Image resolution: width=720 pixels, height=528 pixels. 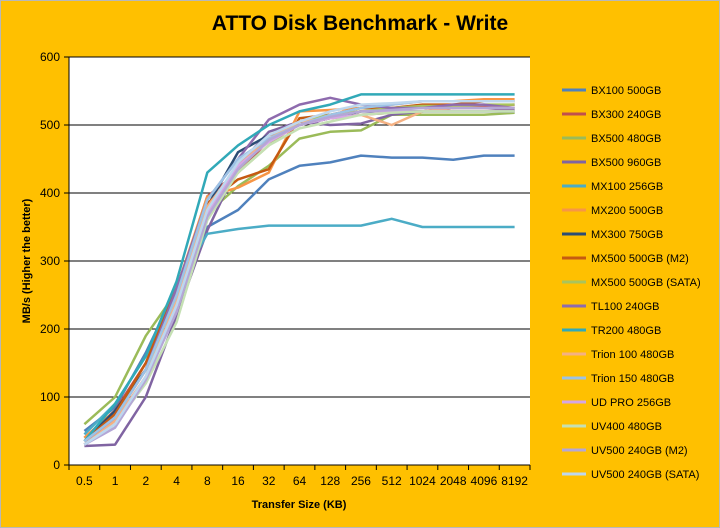 I want to click on y-tick-label: 0, so click(x=56, y=465).